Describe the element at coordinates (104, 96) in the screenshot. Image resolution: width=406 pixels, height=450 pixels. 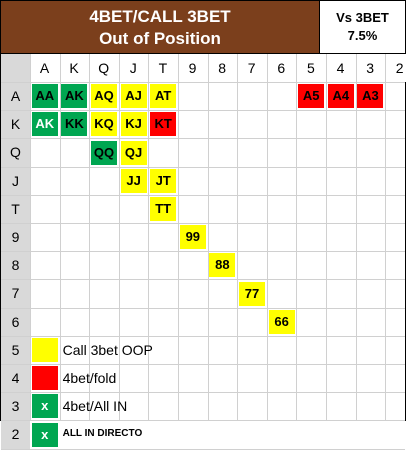
I see `hand-cell-aq: AQ` at that location.